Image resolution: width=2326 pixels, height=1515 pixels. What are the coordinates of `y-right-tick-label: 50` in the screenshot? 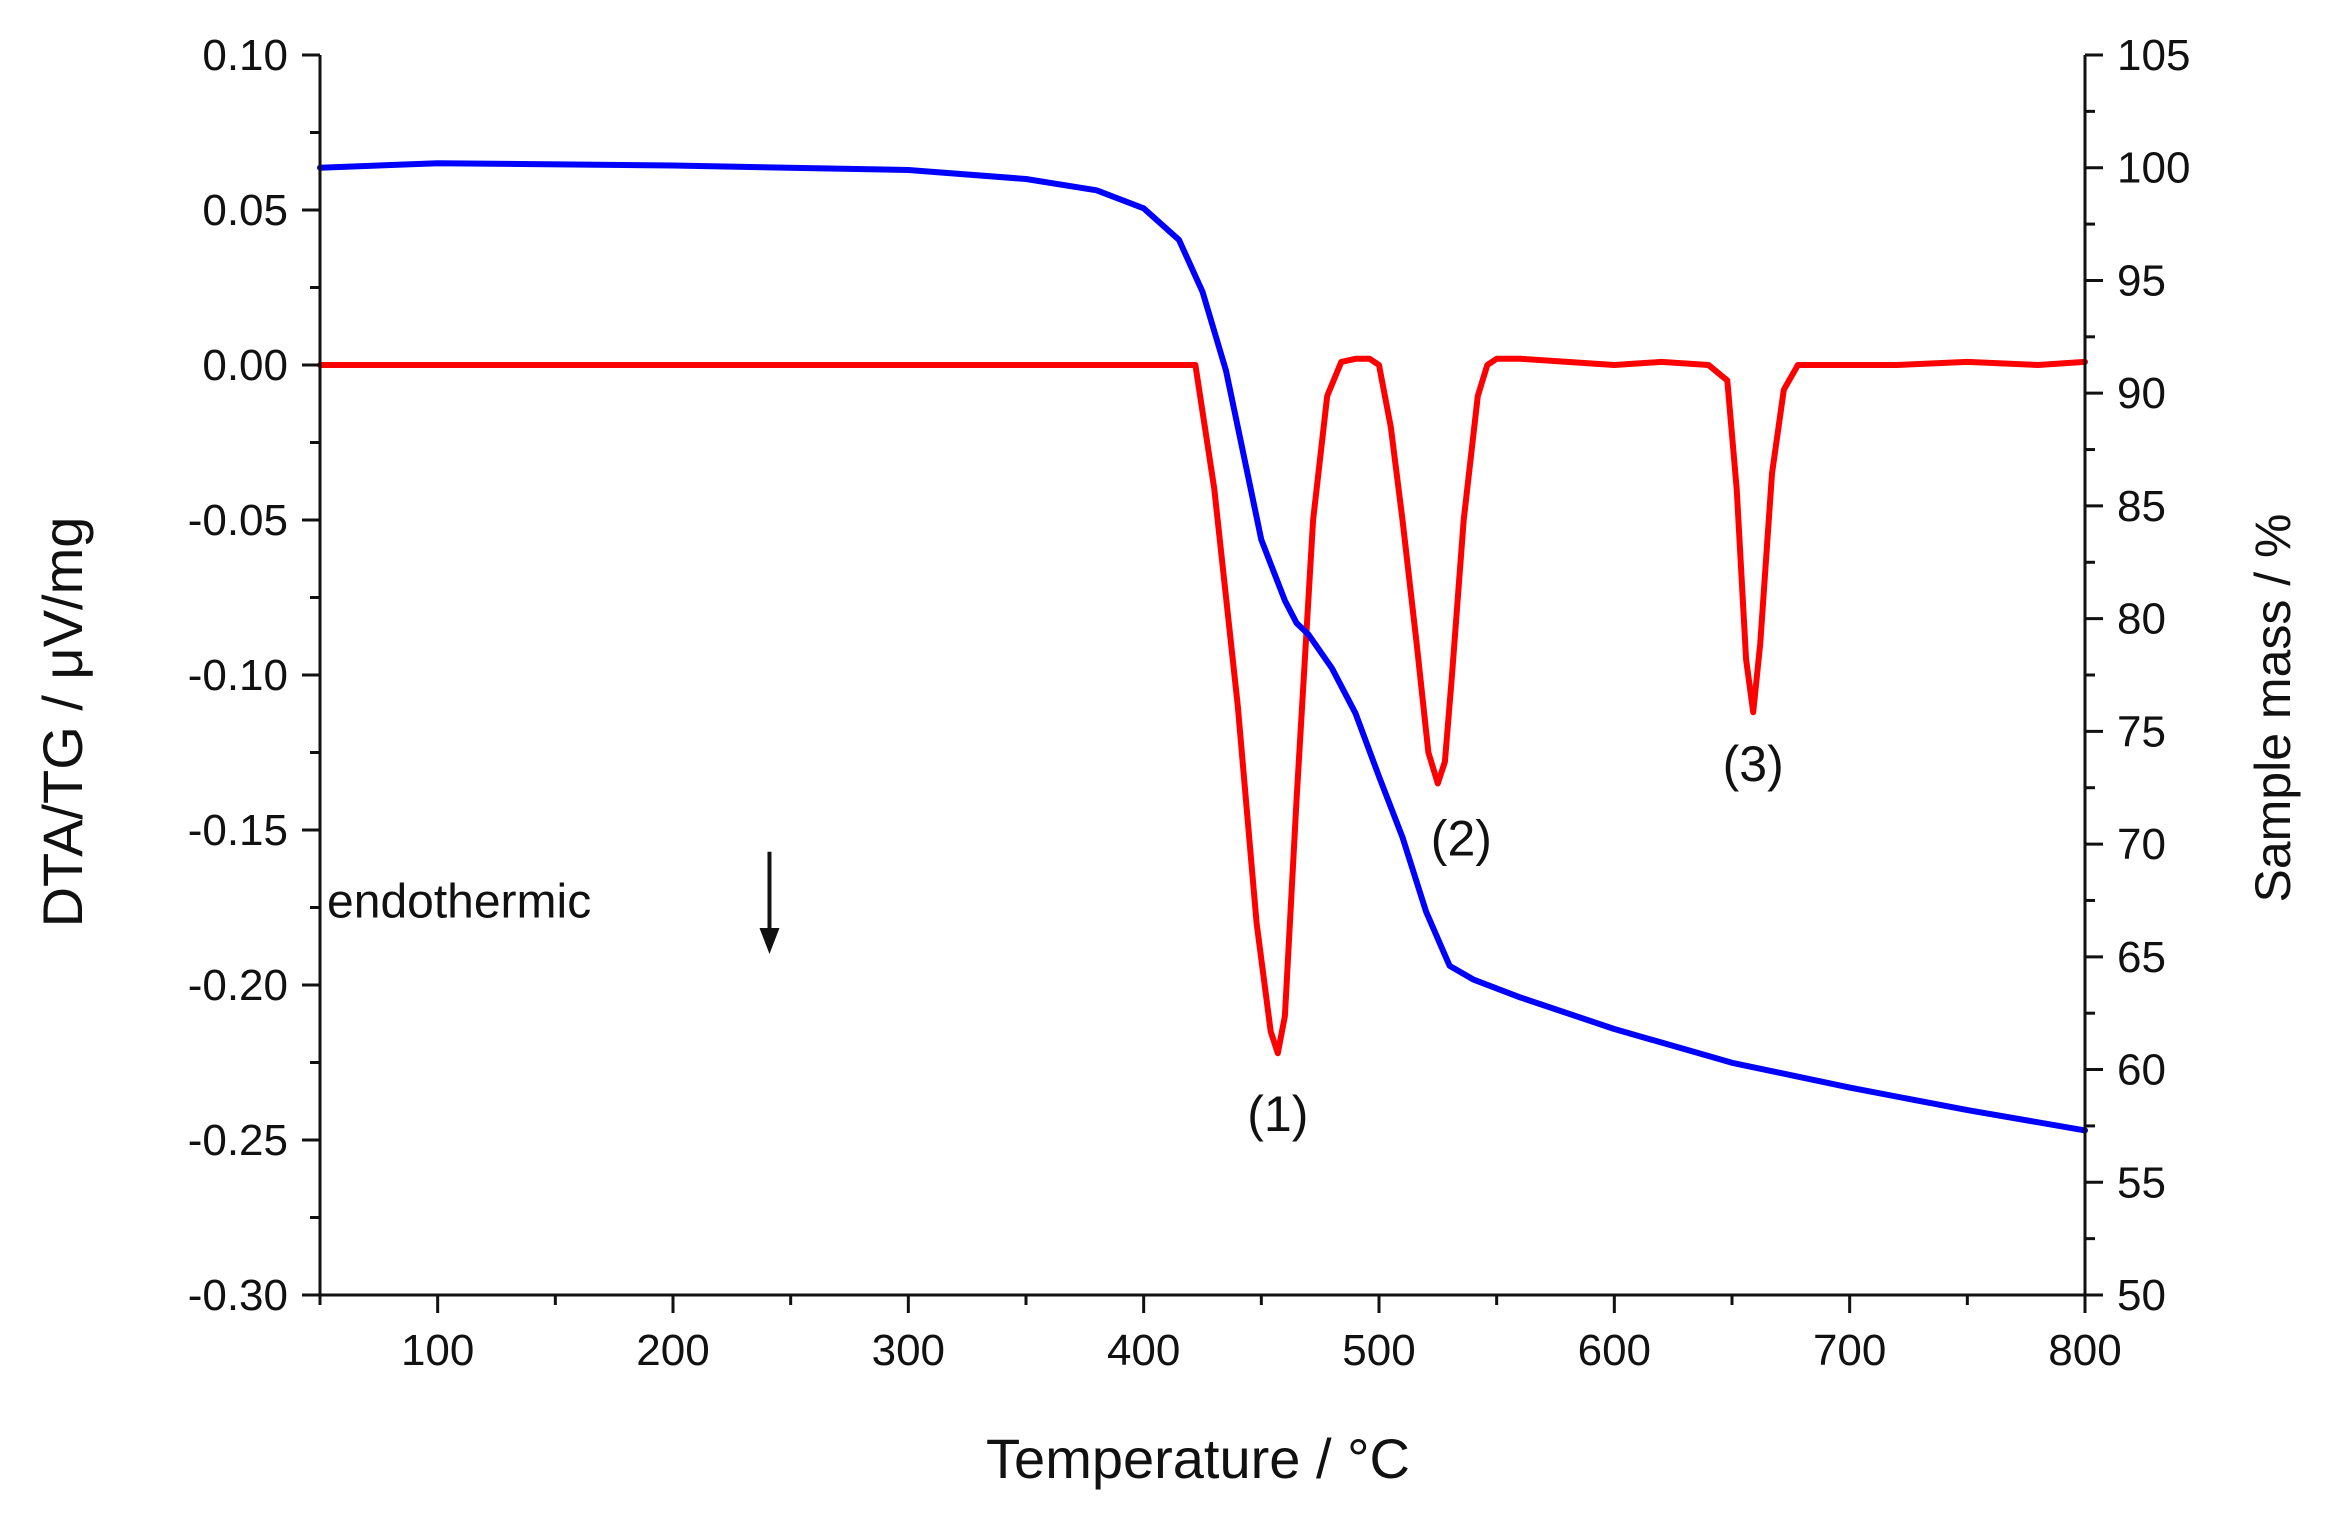 It's located at (2141, 1295).